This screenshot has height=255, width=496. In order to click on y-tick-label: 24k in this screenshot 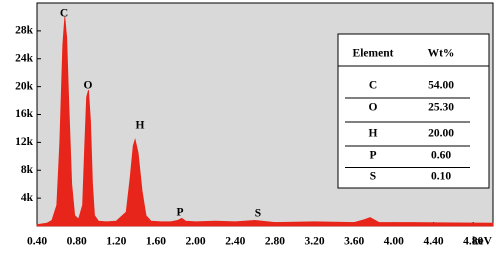, I will do `click(24, 58)`.